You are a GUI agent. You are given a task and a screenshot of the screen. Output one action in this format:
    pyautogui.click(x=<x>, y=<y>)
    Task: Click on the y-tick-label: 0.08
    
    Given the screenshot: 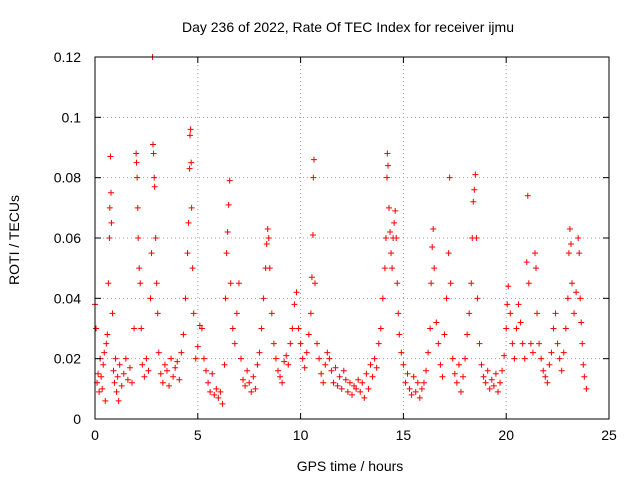 What is the action you would take?
    pyautogui.click(x=67, y=178)
    